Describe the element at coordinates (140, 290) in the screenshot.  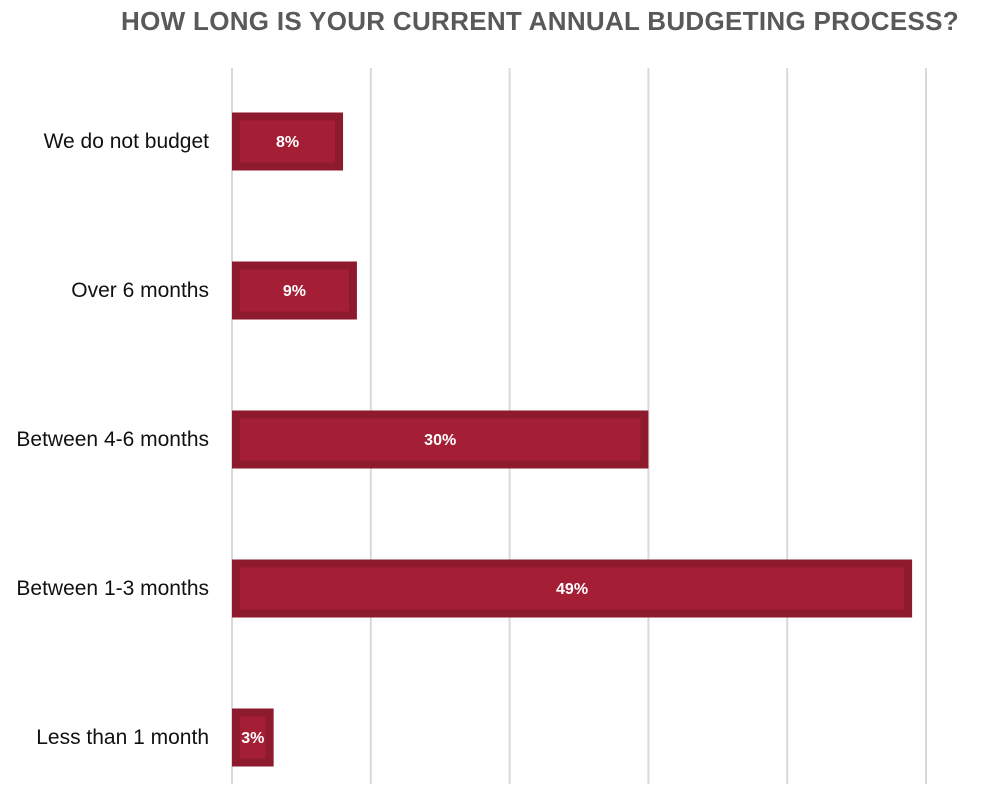
I see `category-label: Over 6 months` at that location.